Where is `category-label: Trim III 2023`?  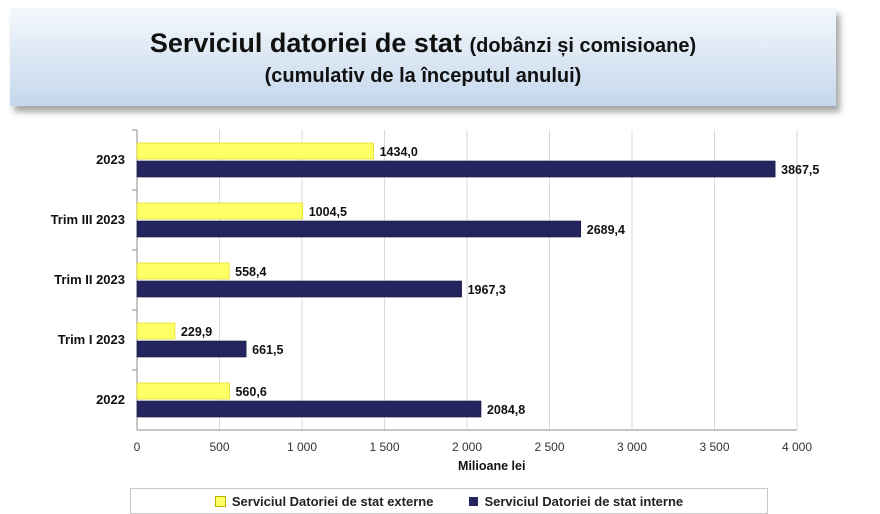
category-label: Trim III 2023 is located at coordinates (88, 219).